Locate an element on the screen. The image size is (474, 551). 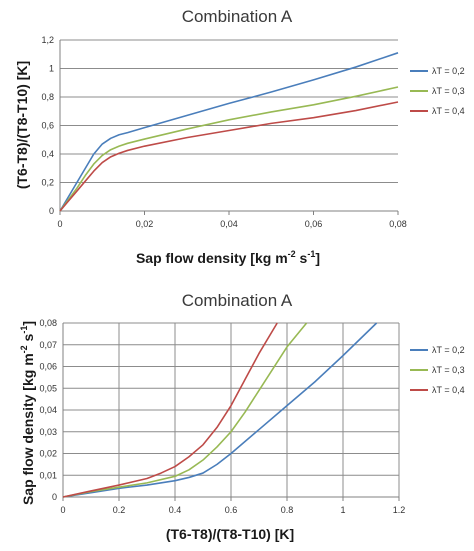
chart-top-y-axis-label: (T6-T8)/(T8-T10) [K] is located at coordinates (22, 125).